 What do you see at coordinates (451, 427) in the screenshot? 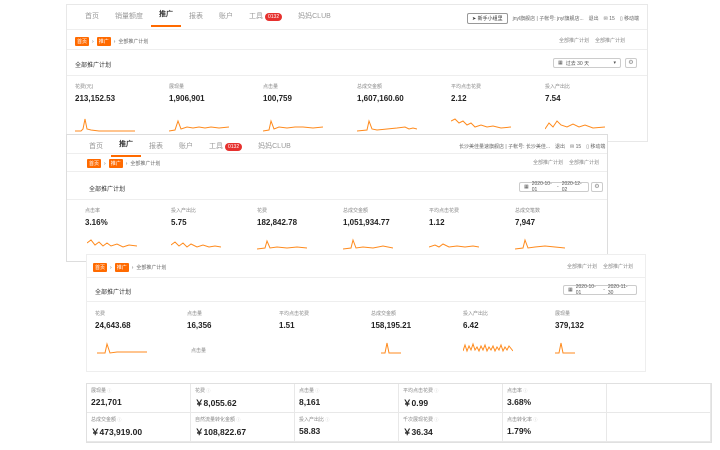
I see `summary-cell: 千次展现花费 ⓘ ￥36.34` at bounding box center [451, 427].